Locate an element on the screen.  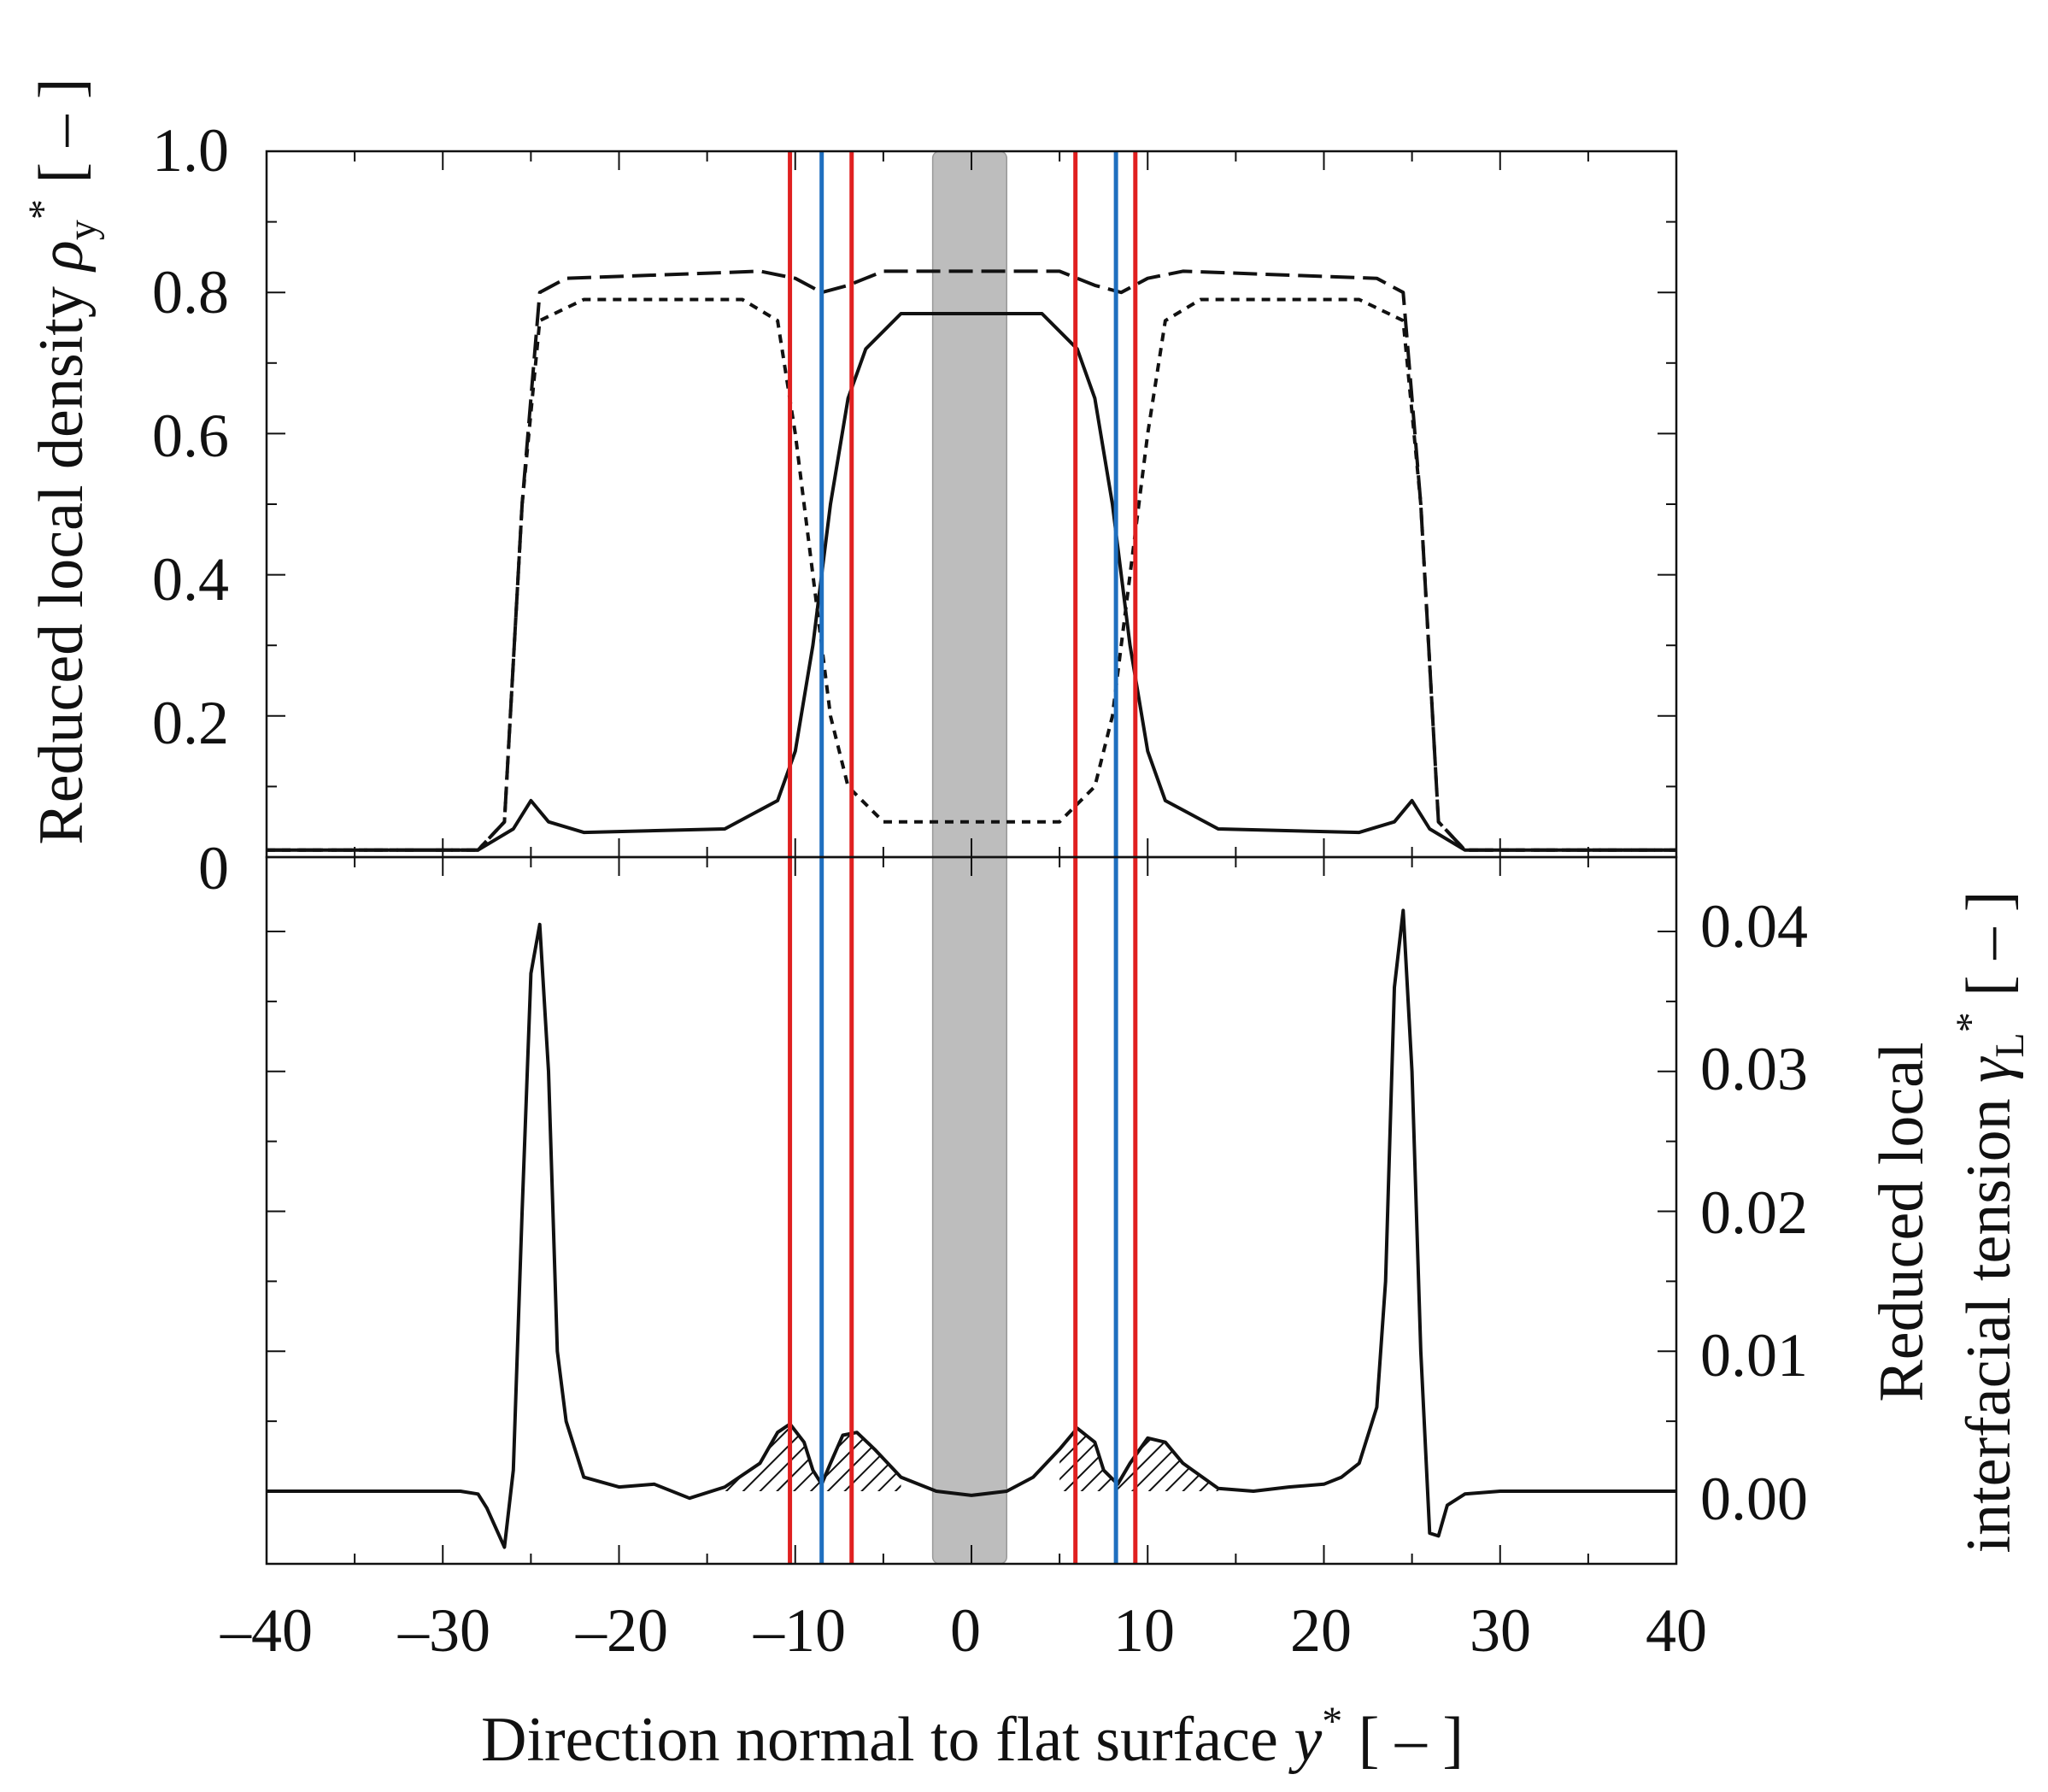
xtick-label: 40 is located at coordinates (1676, 1630).